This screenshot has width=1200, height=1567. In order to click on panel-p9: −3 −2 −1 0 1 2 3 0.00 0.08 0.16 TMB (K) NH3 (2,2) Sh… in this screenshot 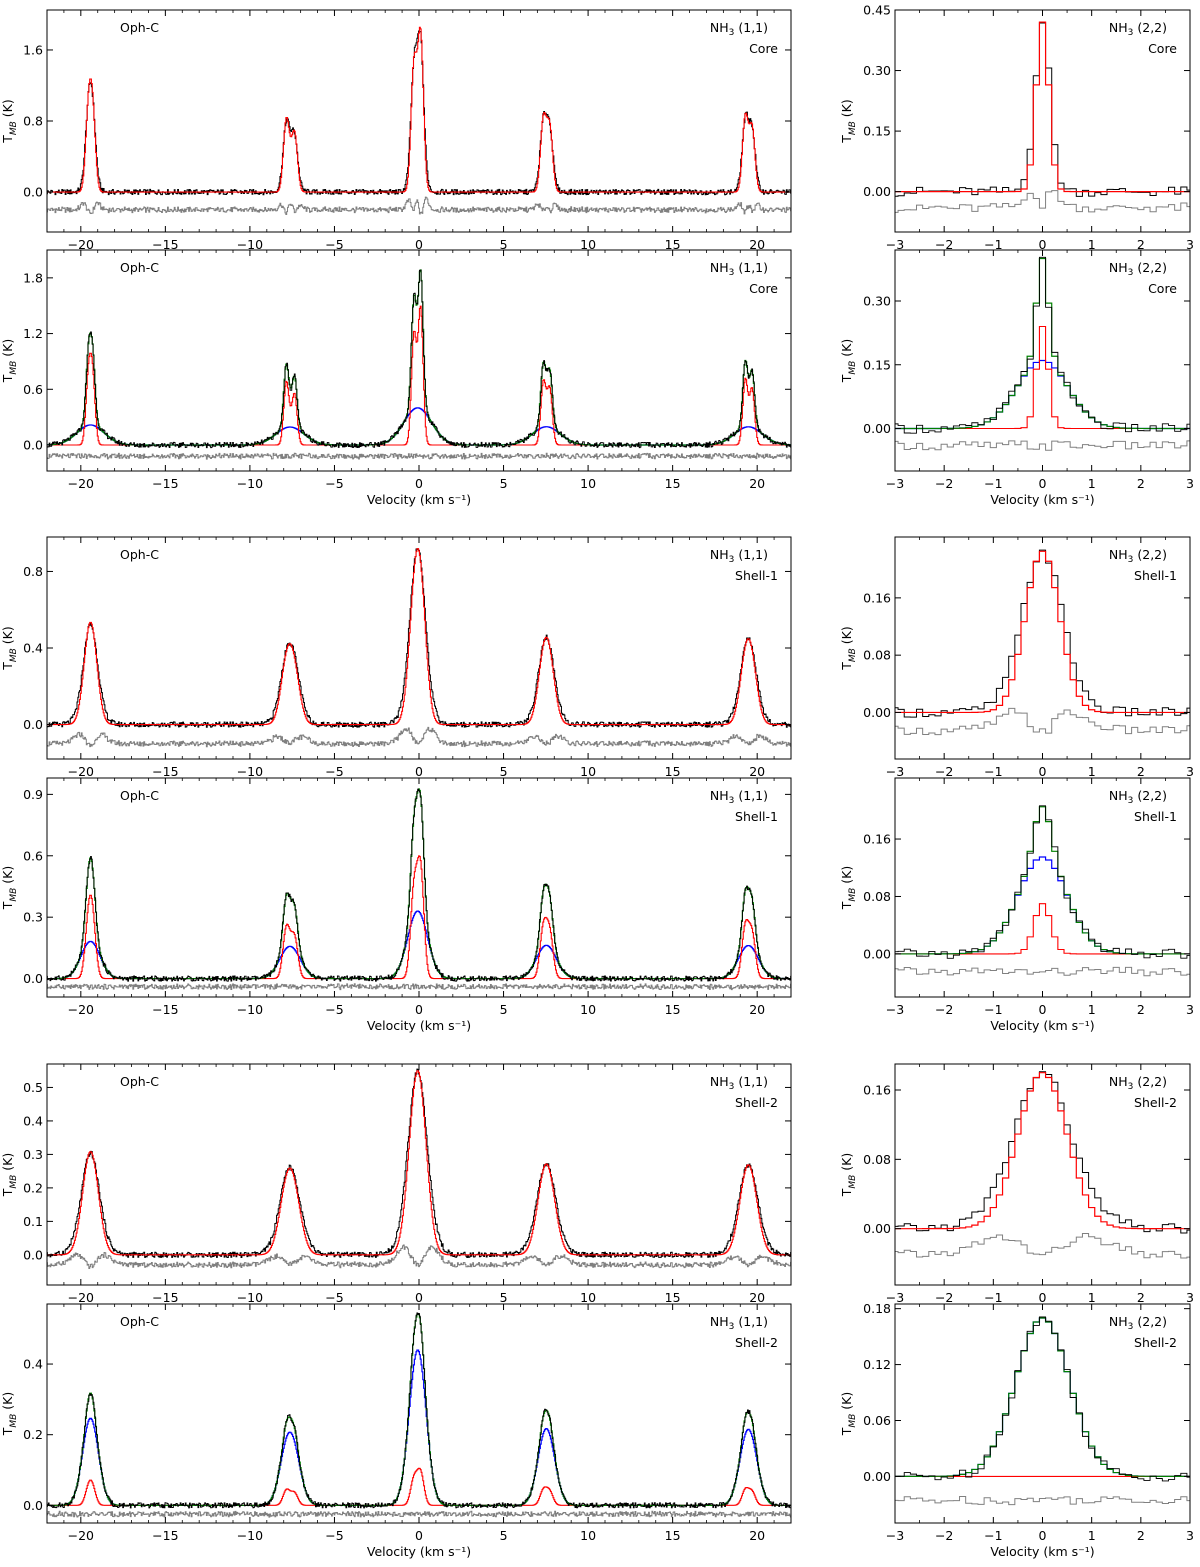, I will do `click(1016, 1184)`.